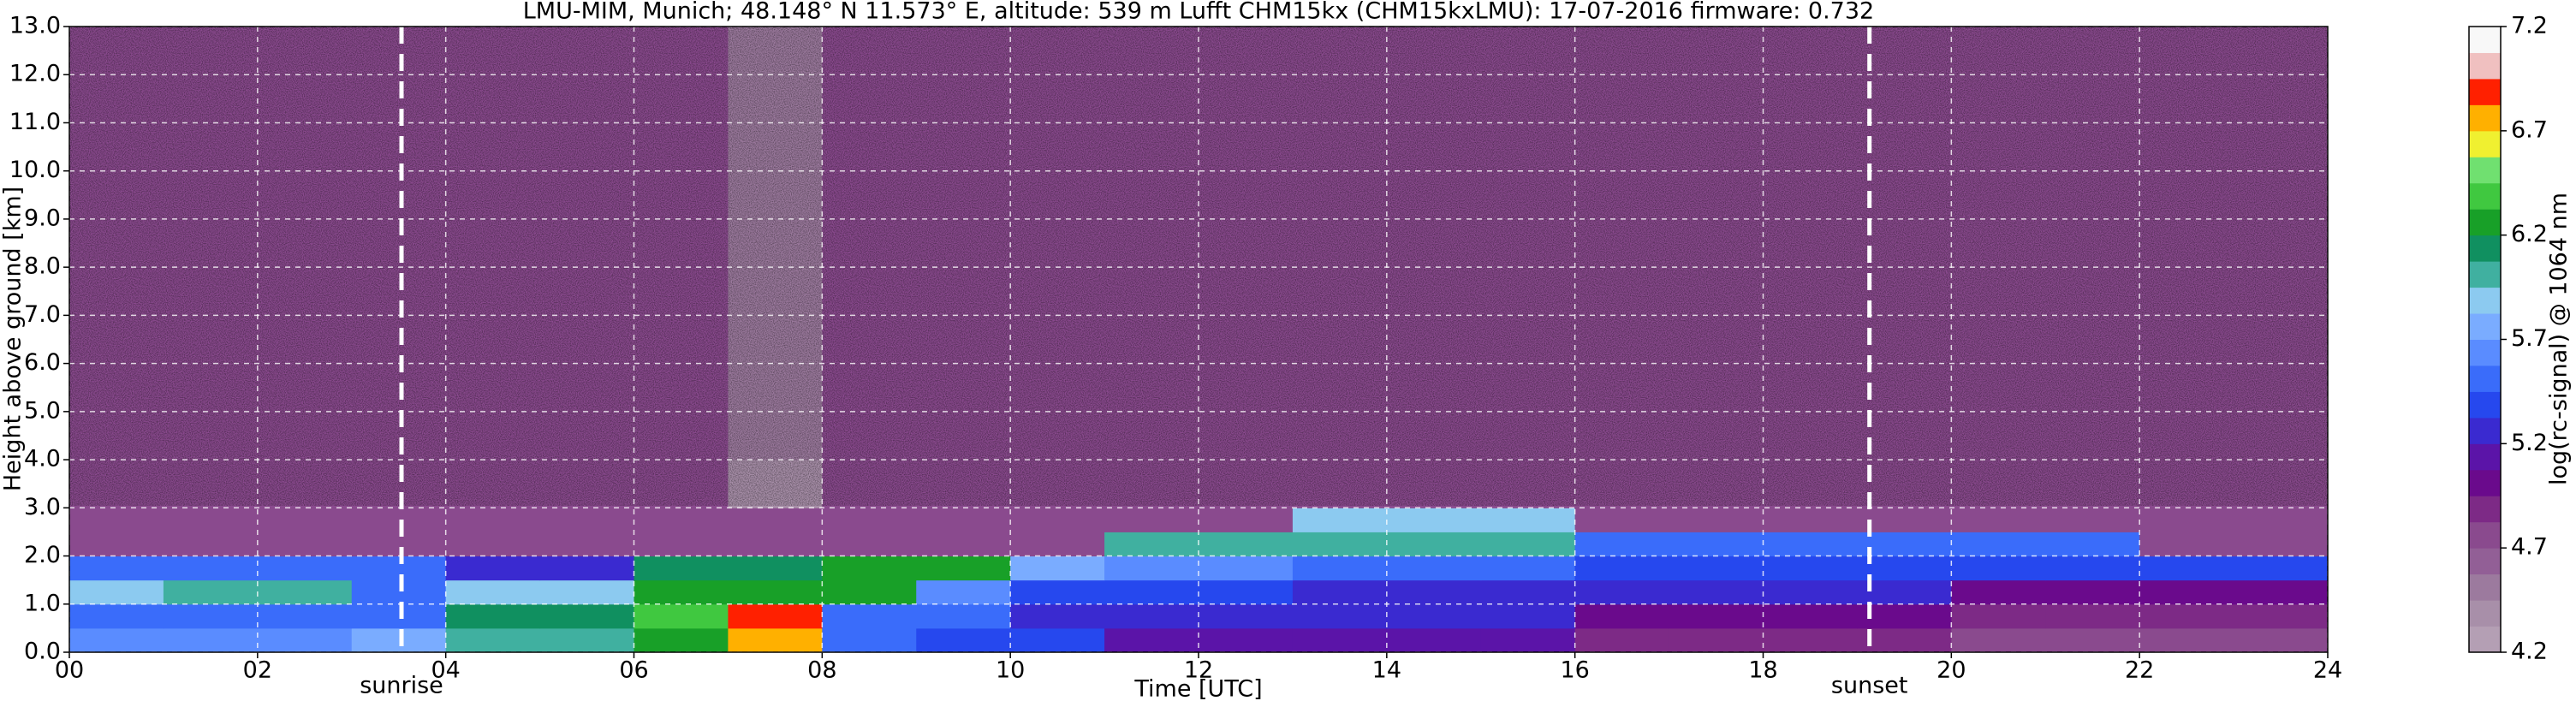 The width and height of the screenshot is (2576, 707). What do you see at coordinates (2530, 26) in the screenshot?
I see `colorbar-tick-label: 7.2` at bounding box center [2530, 26].